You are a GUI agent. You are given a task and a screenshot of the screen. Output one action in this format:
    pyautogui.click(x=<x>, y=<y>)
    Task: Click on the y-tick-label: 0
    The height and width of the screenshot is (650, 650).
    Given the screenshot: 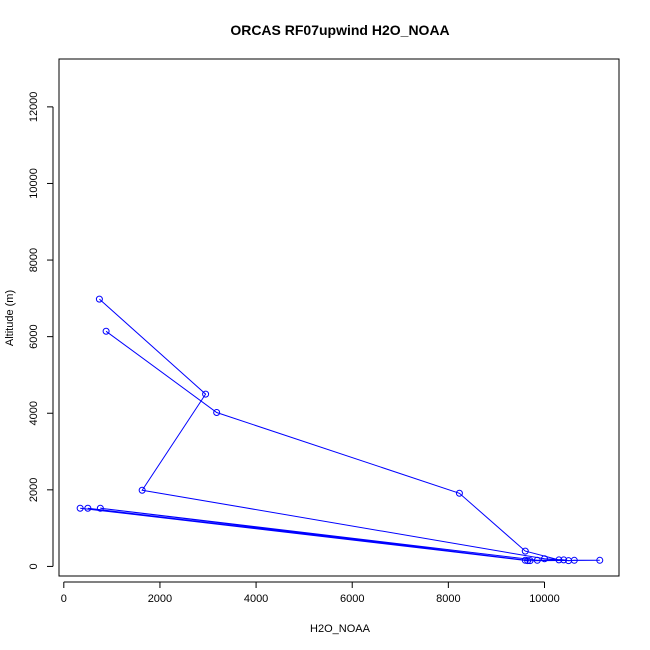 What is the action you would take?
    pyautogui.click(x=34, y=566)
    